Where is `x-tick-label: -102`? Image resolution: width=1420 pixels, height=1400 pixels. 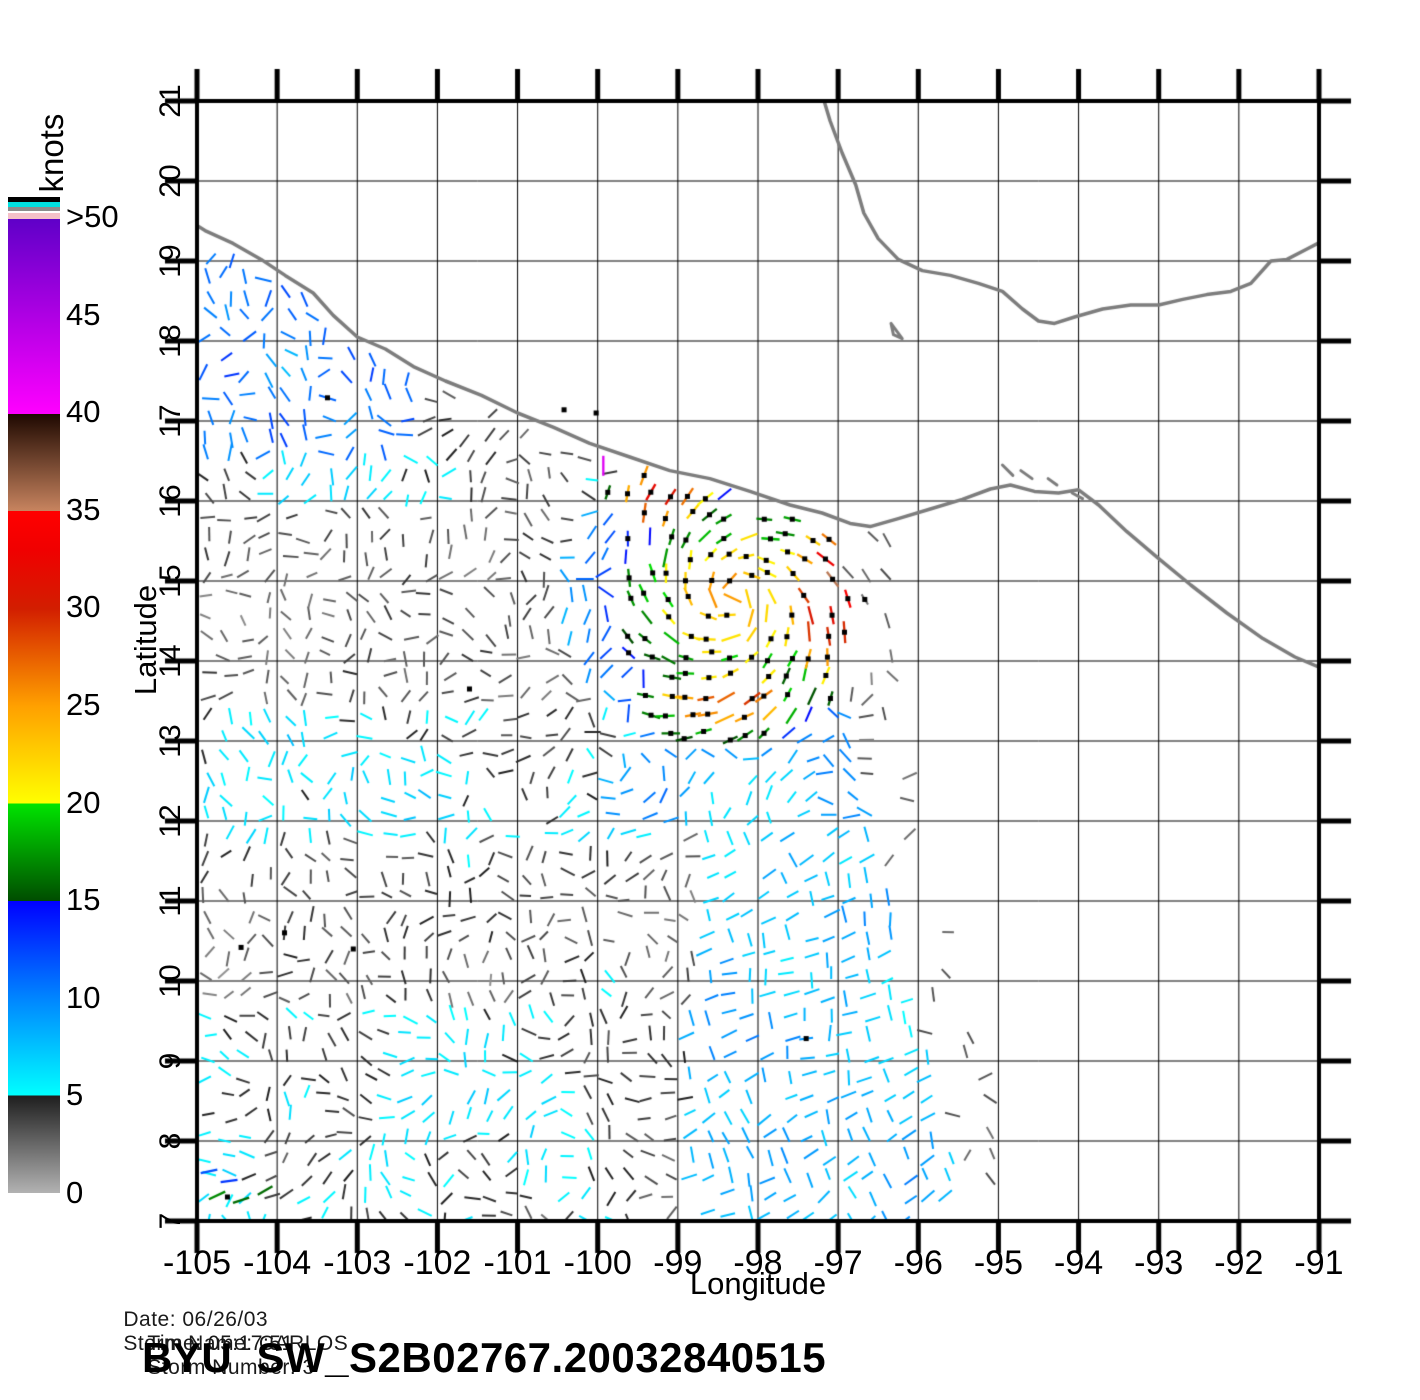 x-tick-label: -102 is located at coordinates (437, 1263).